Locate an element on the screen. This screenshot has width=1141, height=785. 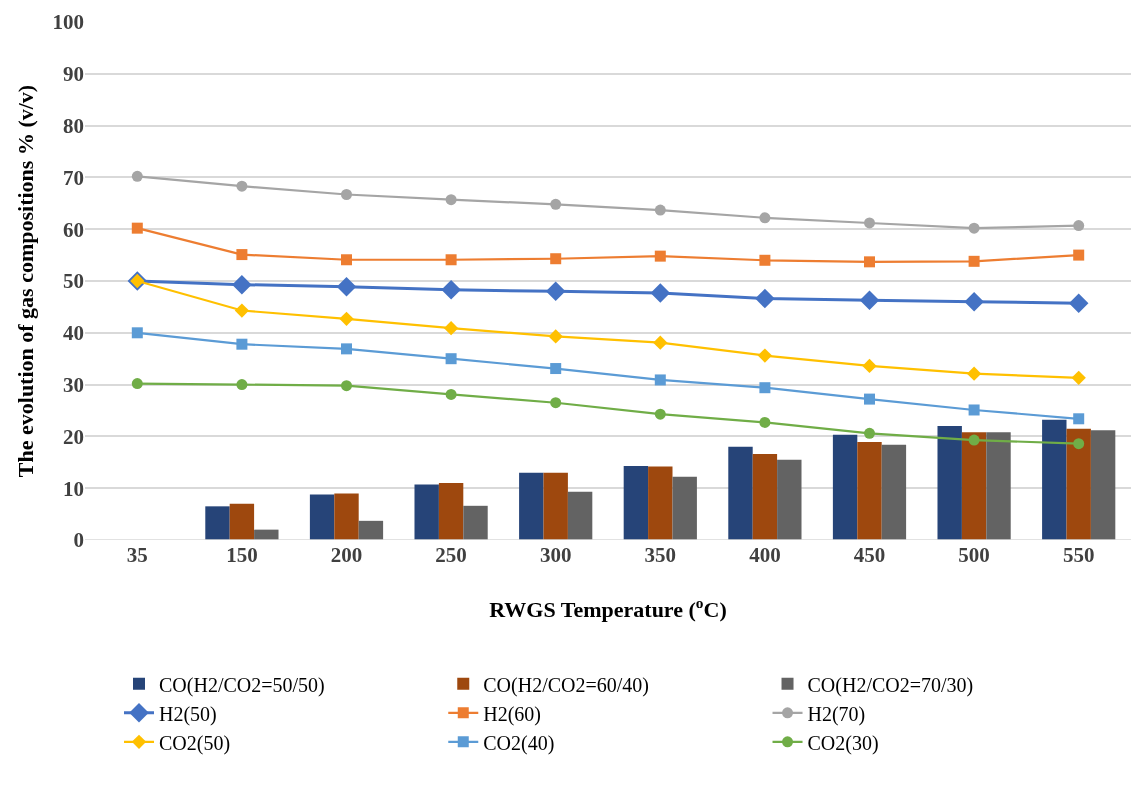
y-tick-label: 60 is located at coordinates (73, 229).